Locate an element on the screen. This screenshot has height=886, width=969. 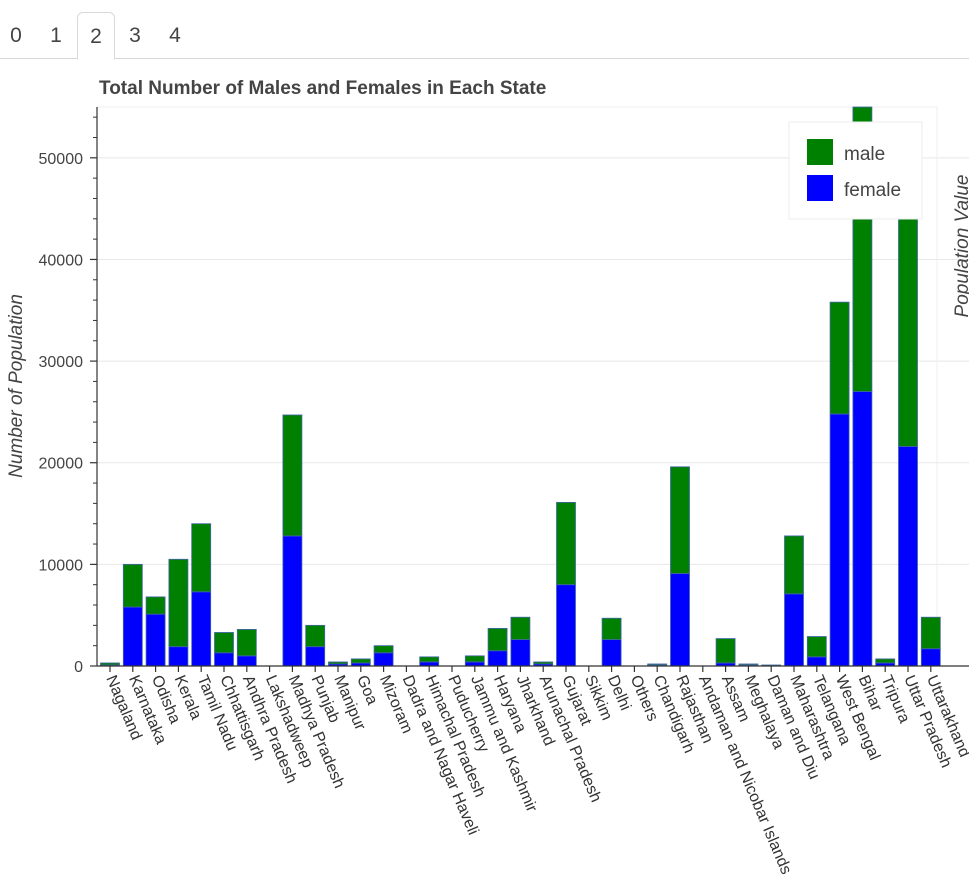
tab-0: 0 is located at coordinates (16, 35).